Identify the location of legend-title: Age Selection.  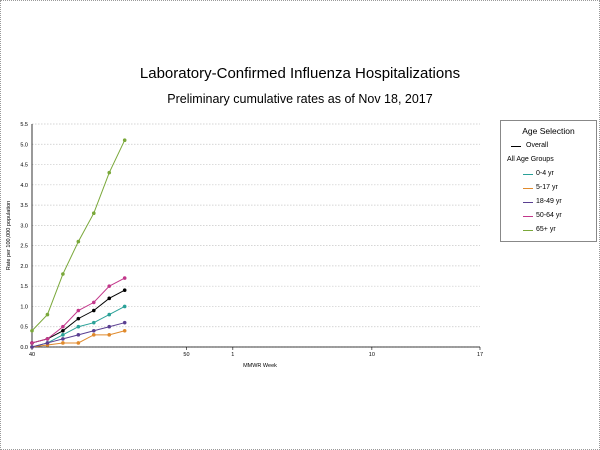
(548, 131).